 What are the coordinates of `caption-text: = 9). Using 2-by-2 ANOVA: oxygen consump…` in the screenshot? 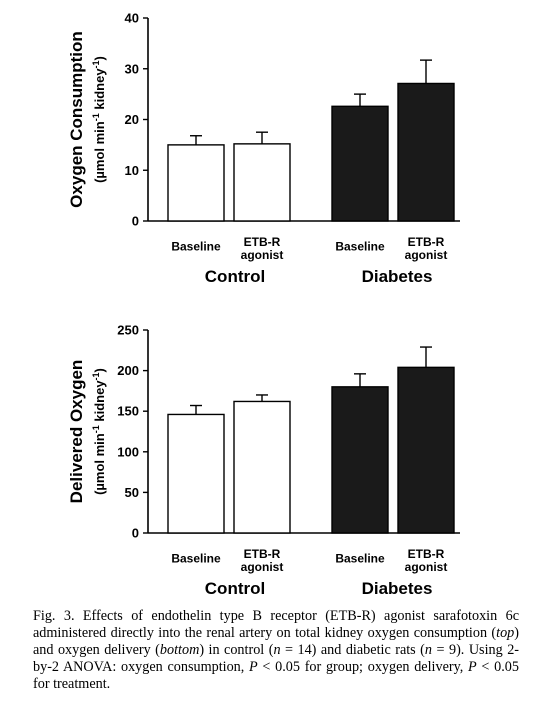 It's located at (276, 658).